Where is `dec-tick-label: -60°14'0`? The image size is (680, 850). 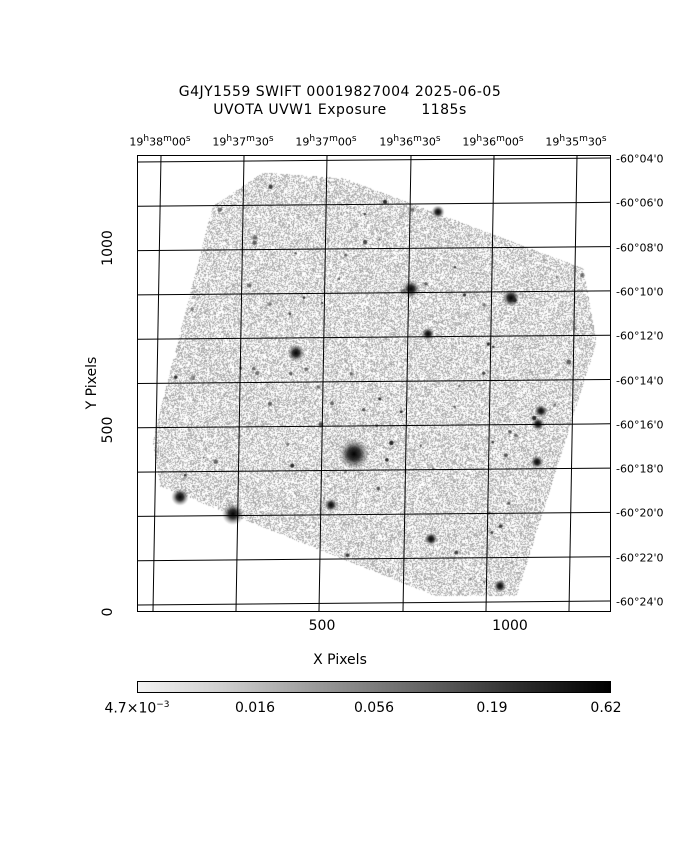 dec-tick-label: -60°14'0 is located at coordinates (640, 380).